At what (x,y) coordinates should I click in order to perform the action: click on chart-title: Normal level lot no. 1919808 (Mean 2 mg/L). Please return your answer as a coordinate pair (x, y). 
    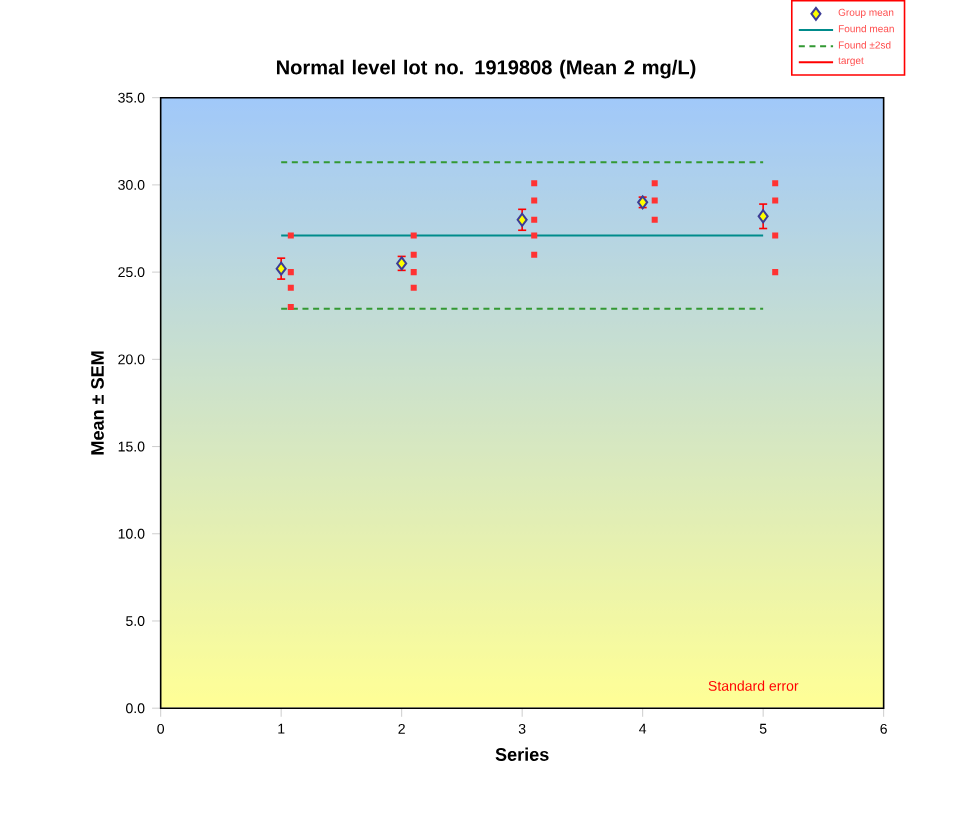
    Looking at the image, I should click on (486, 69).